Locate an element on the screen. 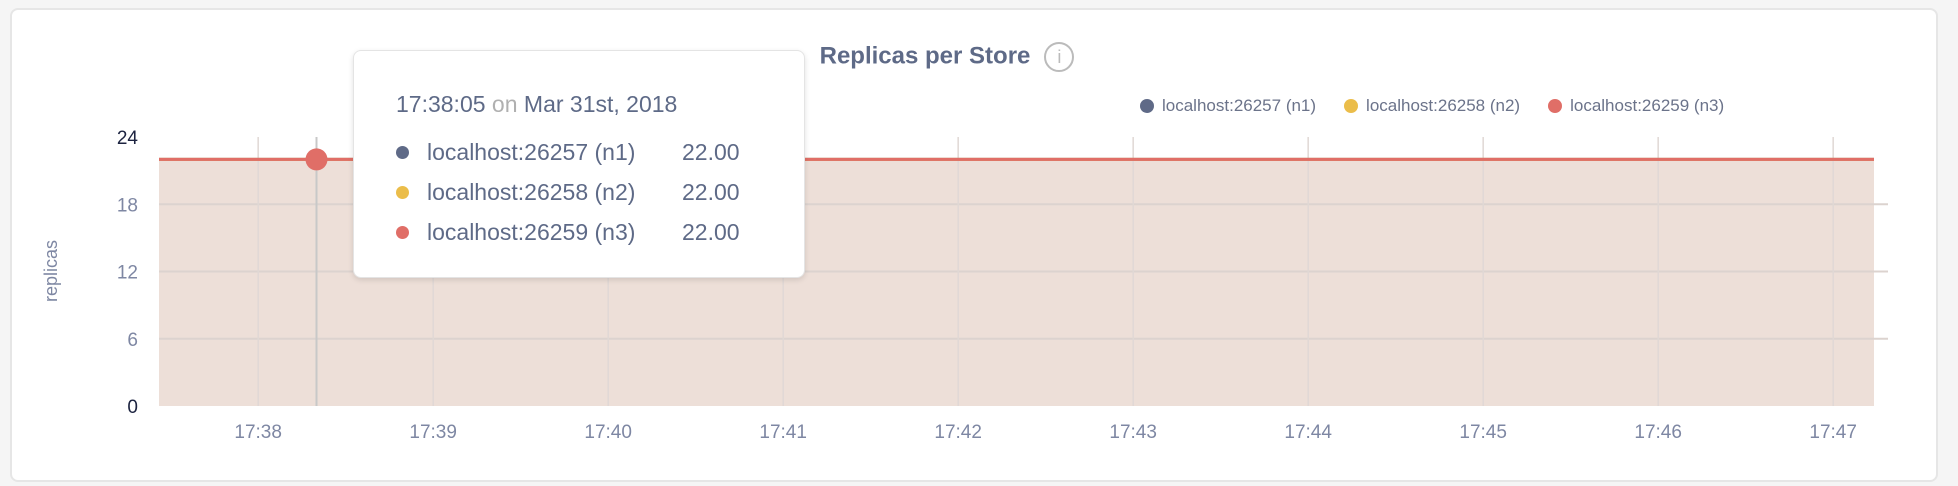 This screenshot has height=486, width=1958. x-tick-label: 17:41 is located at coordinates (783, 432).